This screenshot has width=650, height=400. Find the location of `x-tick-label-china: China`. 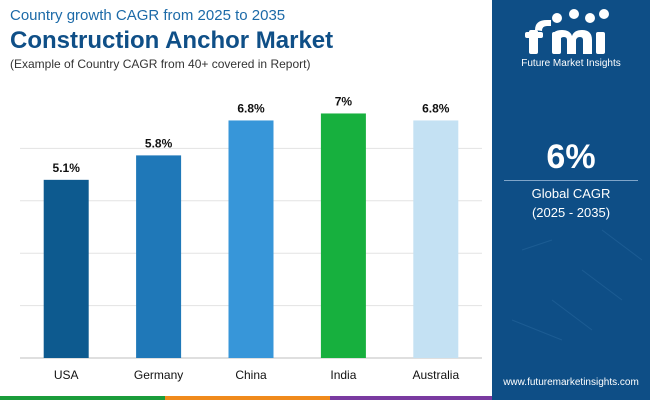

x-tick-label-china: China is located at coordinates (251, 375).